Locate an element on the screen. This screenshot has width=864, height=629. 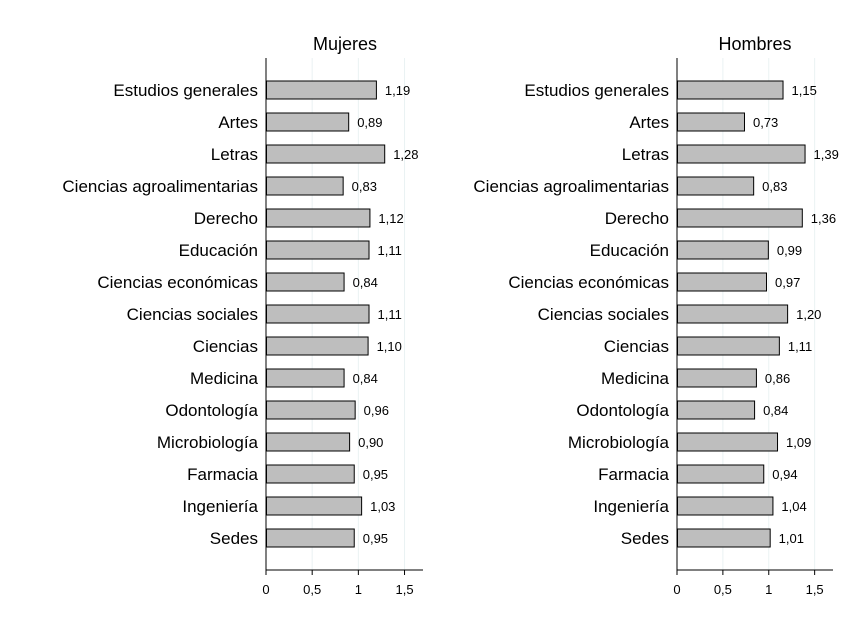
value-label: 1,28 is located at coordinates (405, 154).